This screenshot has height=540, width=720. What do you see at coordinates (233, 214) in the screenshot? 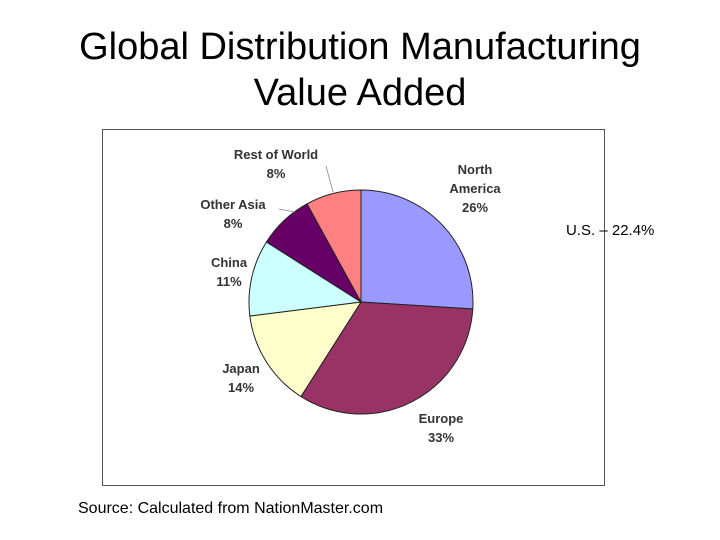
I see `data-label-other-asia: Other Asia 8%` at bounding box center [233, 214].